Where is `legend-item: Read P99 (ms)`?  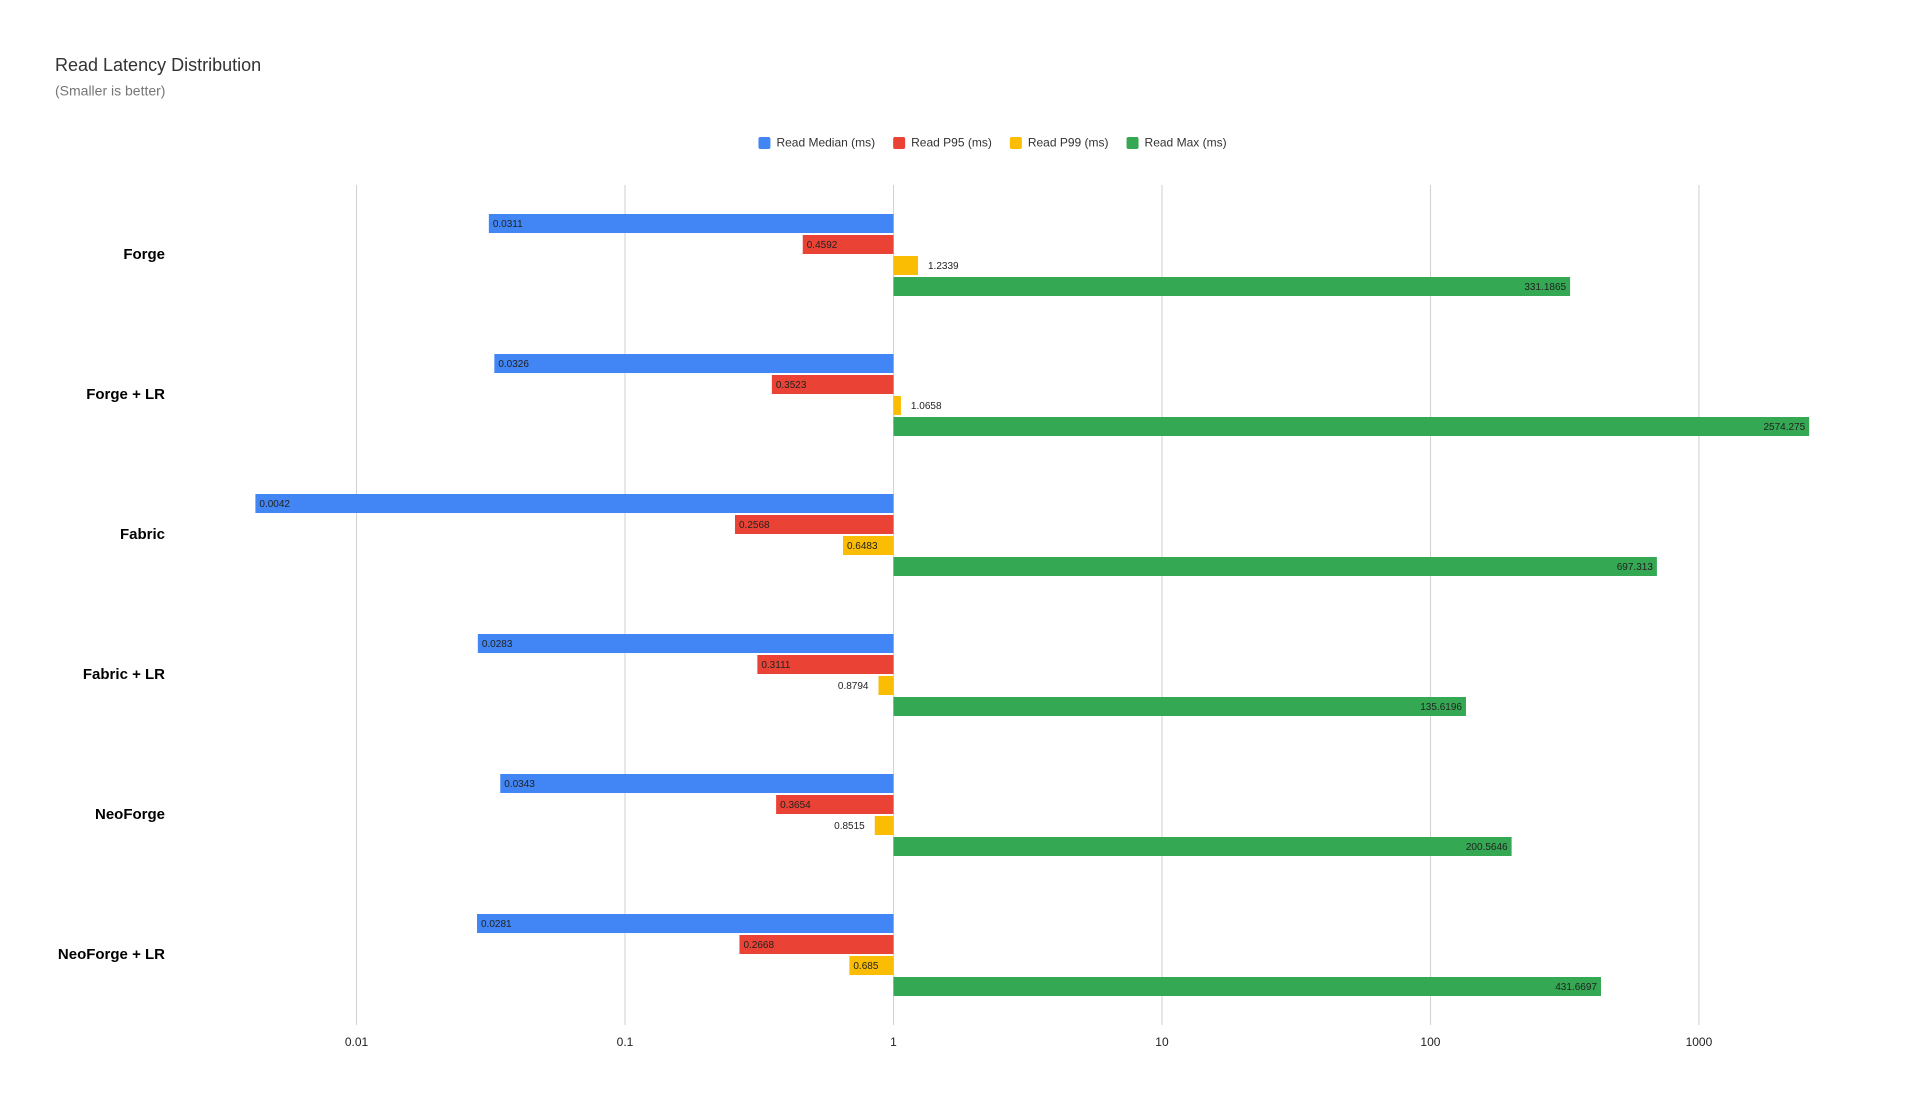
legend-item: Read P99 (ms) is located at coordinates (1059, 143).